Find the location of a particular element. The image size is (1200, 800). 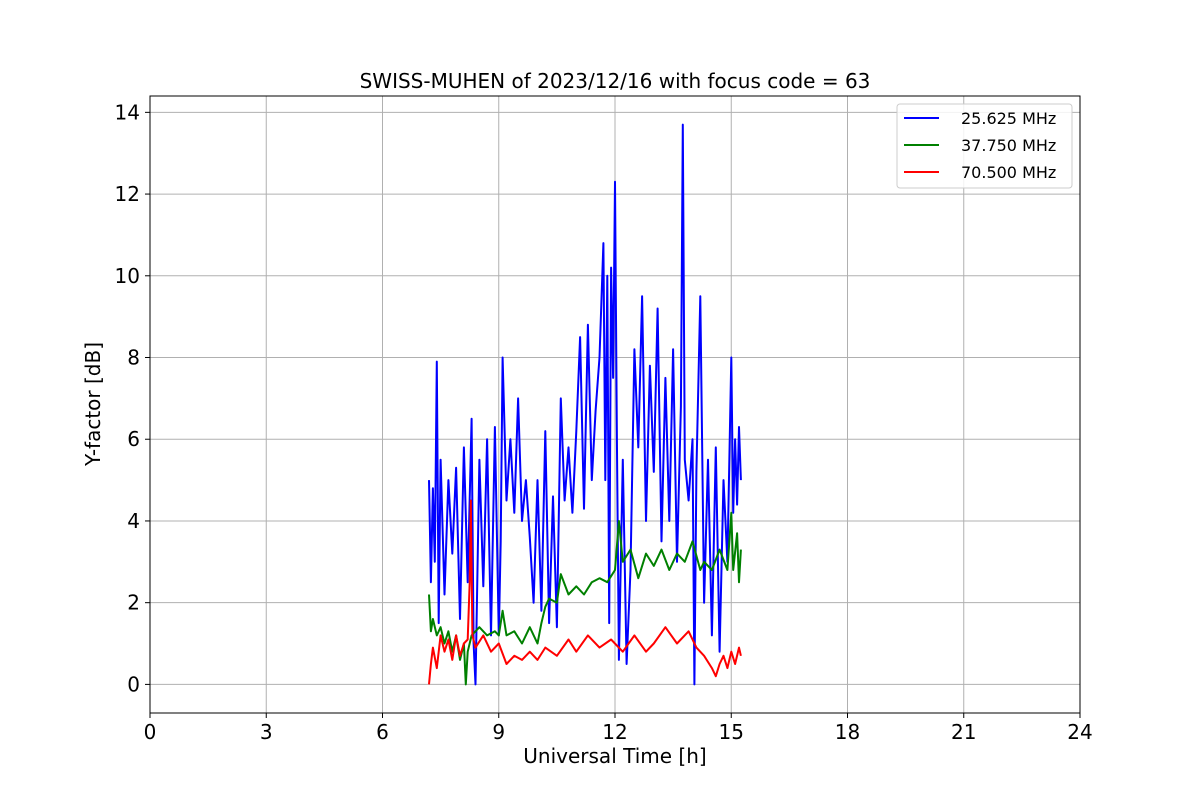

y-tick-label: 0 is located at coordinates (133, 684).